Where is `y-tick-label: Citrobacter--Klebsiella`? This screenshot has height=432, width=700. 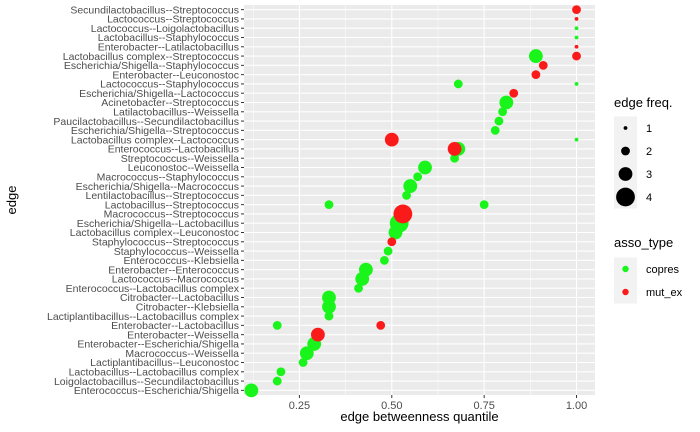
y-tick-label: Citrobacter--Klebsiella is located at coordinates (187, 307).